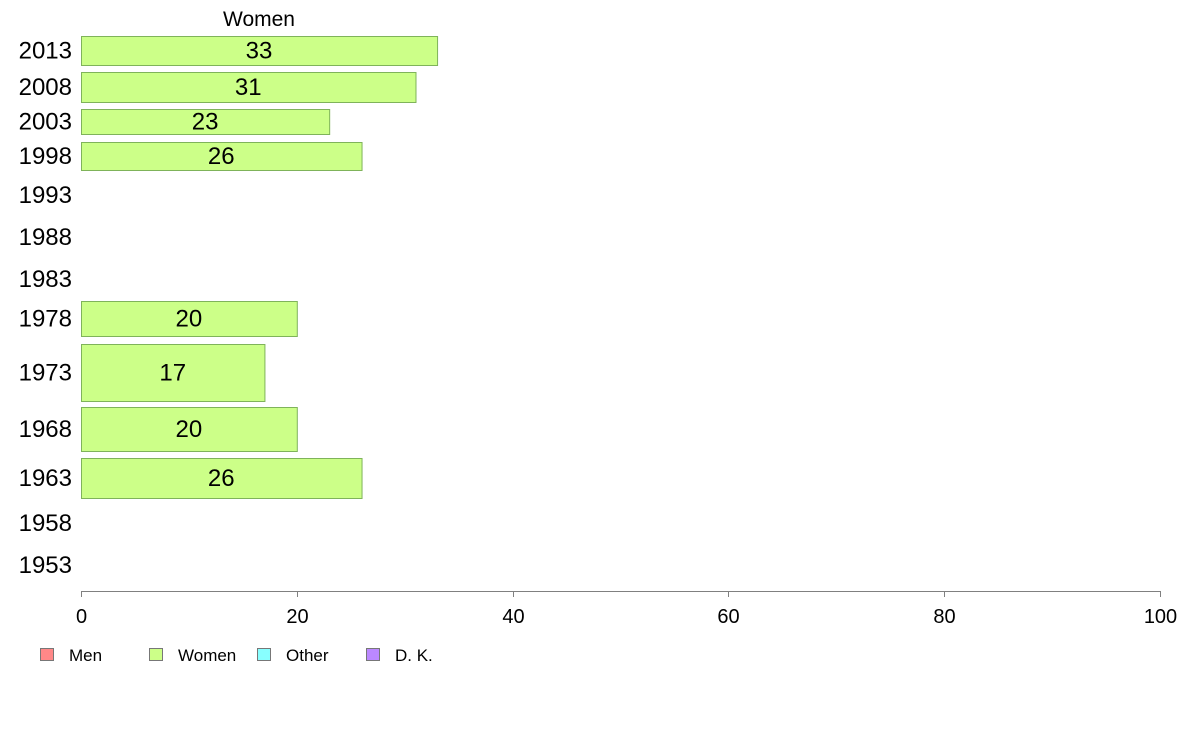 This screenshot has height=736, width=1188. I want to click on category-label: 1953, so click(45, 565).